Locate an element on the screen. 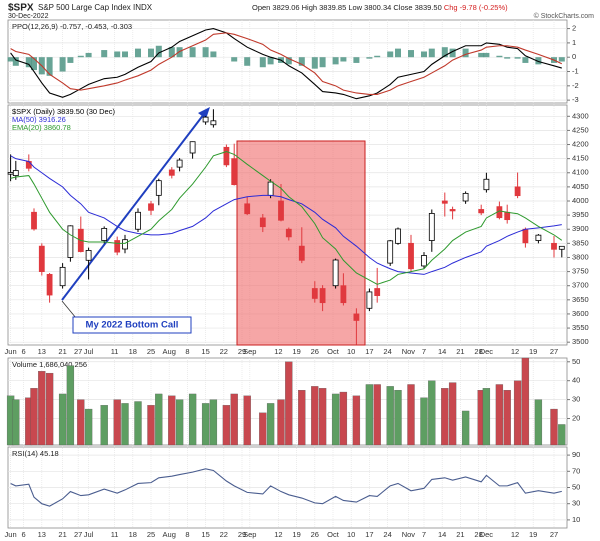 The image size is (600, 541). y-tick-label: 4050 is located at coordinates (580, 186).